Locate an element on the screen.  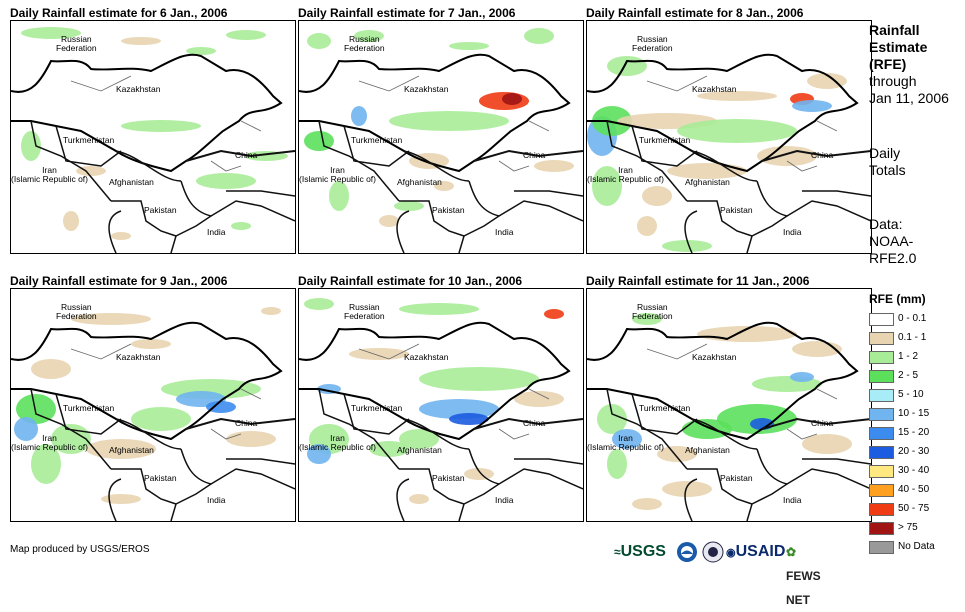
through-date: Jan 11, 2006 is located at coordinates (909, 98).